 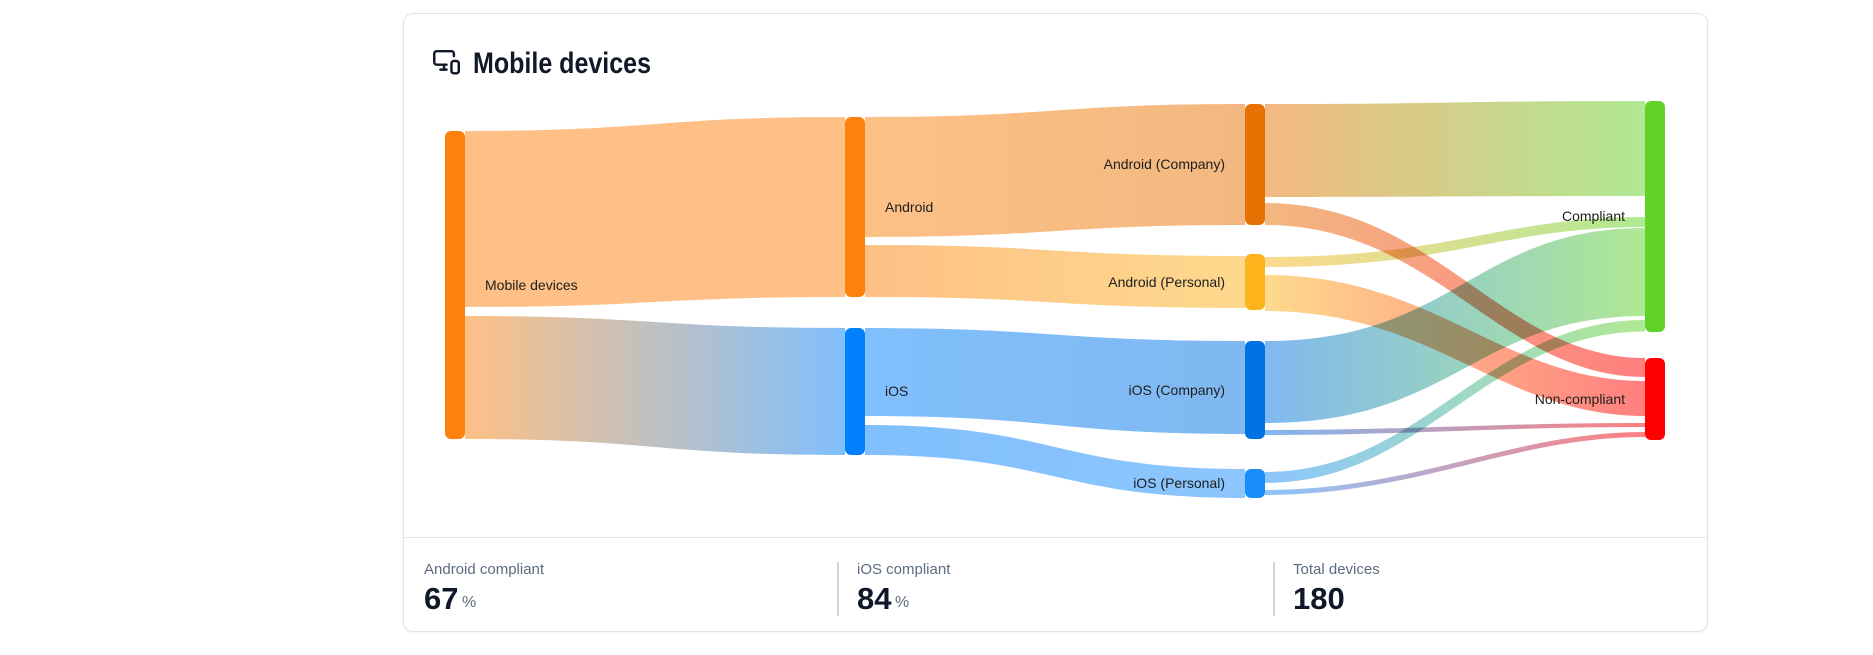 I want to click on svg-text: 180, so click(x=1319, y=598).